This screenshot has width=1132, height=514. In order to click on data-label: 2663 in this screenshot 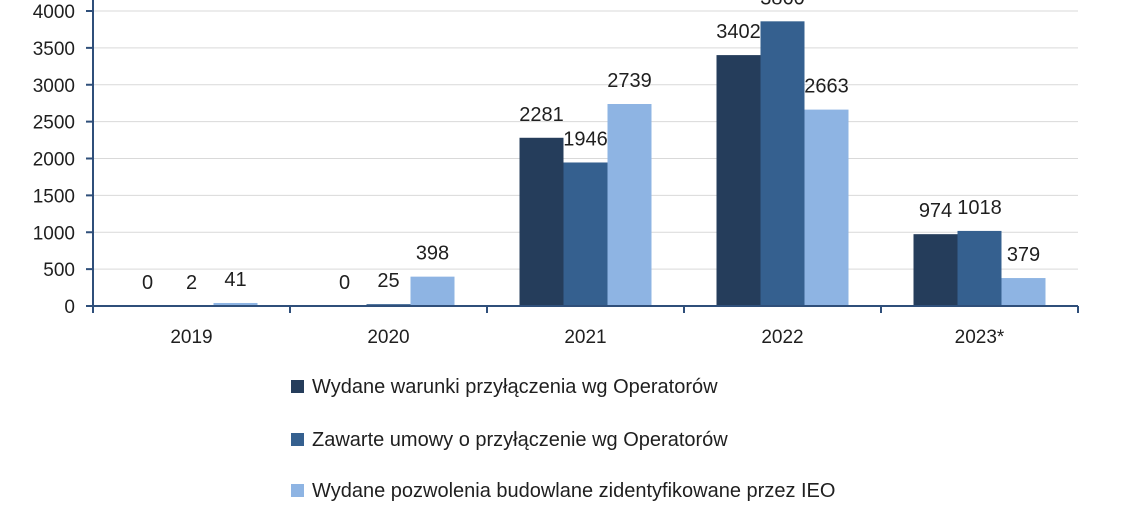, I will do `click(826, 87)`.